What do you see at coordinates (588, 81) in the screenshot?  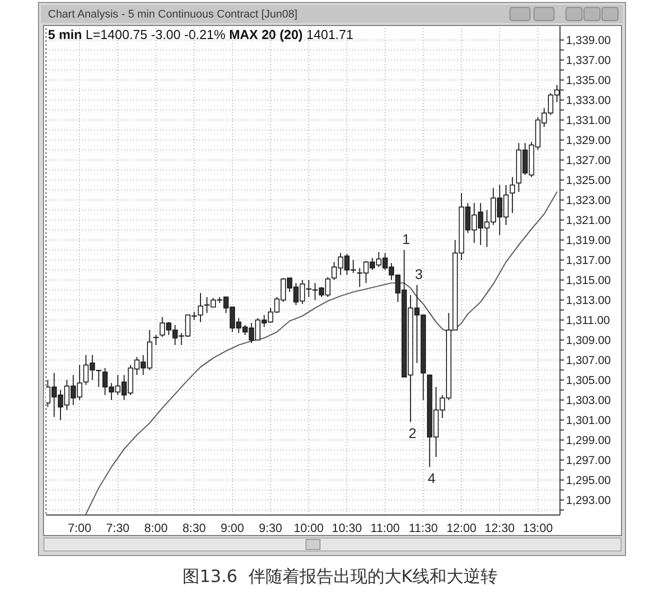 I see `y-tick-label: 1,335.00` at bounding box center [588, 81].